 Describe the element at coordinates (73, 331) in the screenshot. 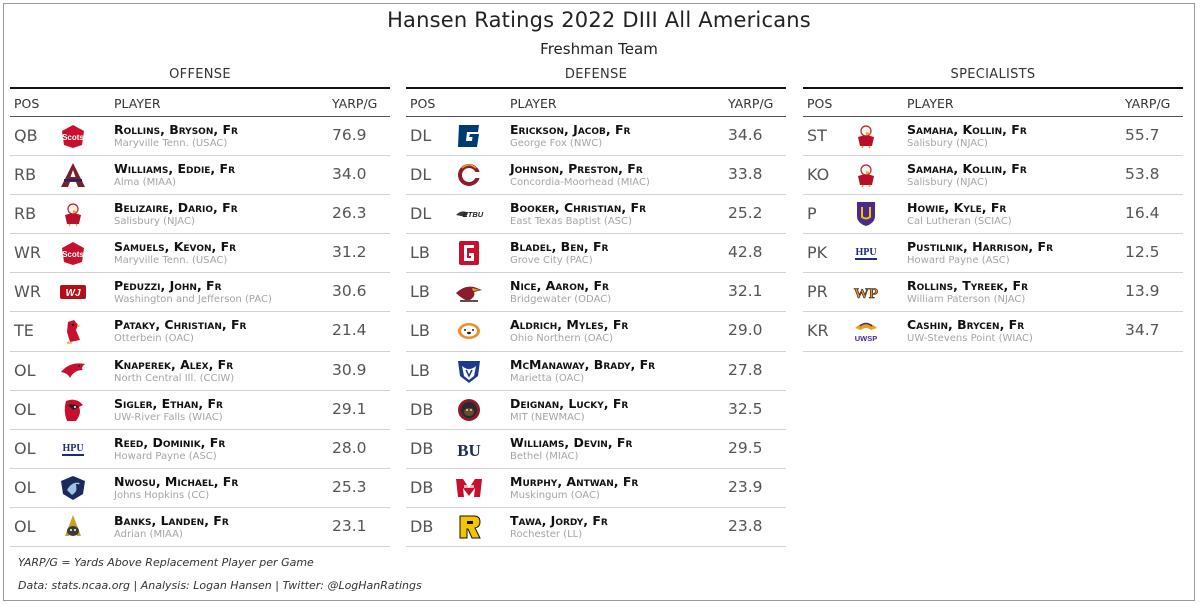

I see `otterbein-cardinal-logo-icon` at that location.